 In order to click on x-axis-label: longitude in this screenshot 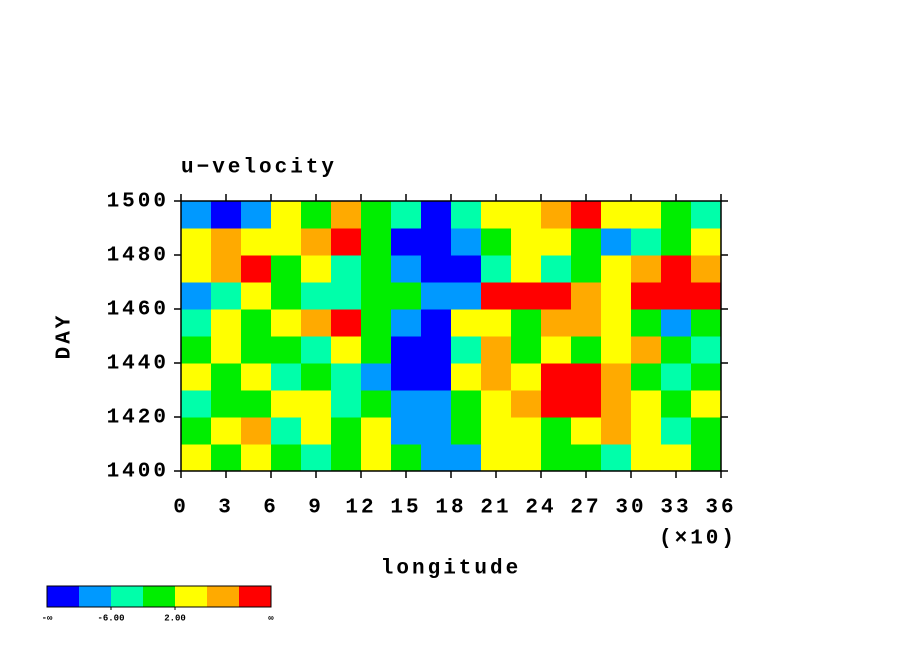, I will do `click(451, 569)`.